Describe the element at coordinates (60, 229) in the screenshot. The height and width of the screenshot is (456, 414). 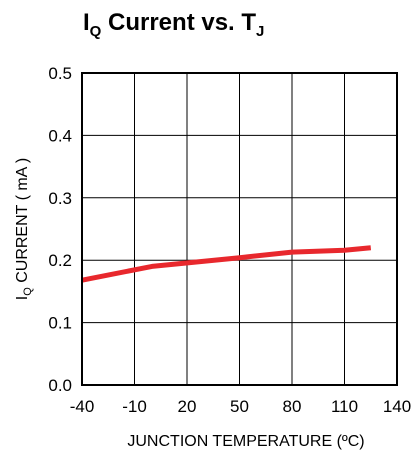
I see `y-tick-labels: 0.0 0.1 0.2 0.3 0.4 0.5` at that location.